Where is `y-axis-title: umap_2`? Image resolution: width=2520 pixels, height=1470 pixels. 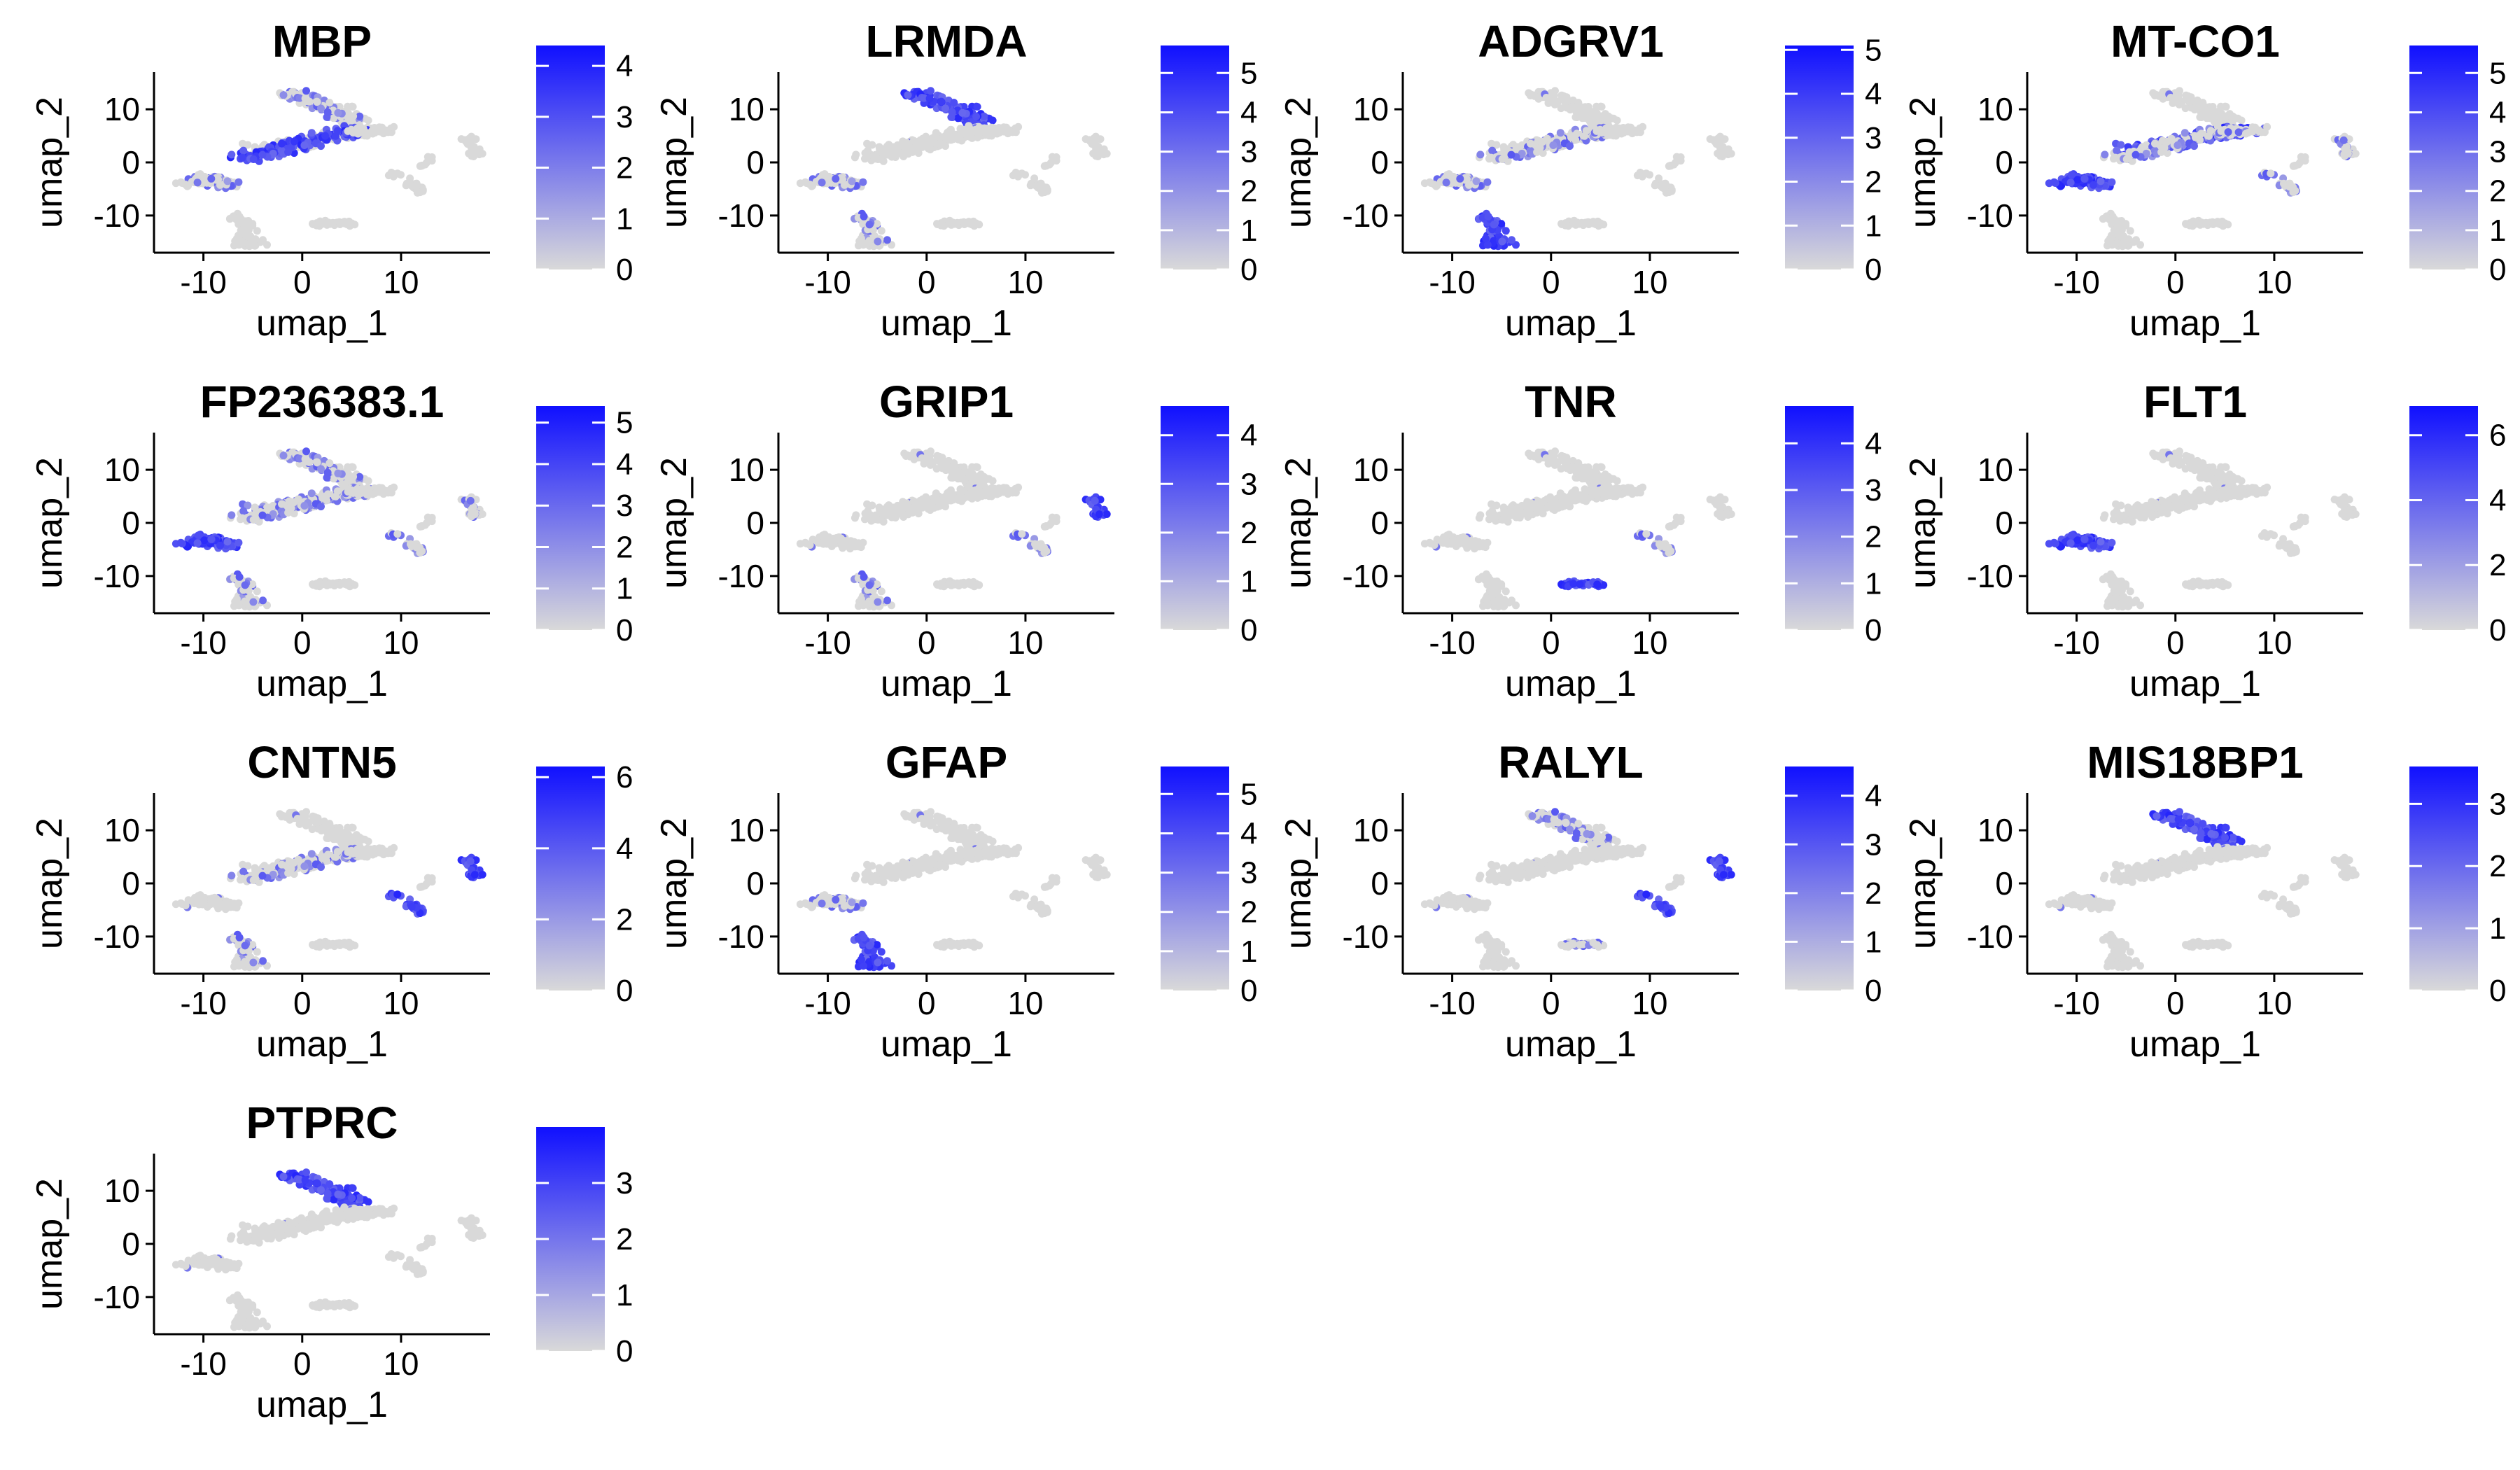
y-axis-title: umap_2 is located at coordinates (49, 162).